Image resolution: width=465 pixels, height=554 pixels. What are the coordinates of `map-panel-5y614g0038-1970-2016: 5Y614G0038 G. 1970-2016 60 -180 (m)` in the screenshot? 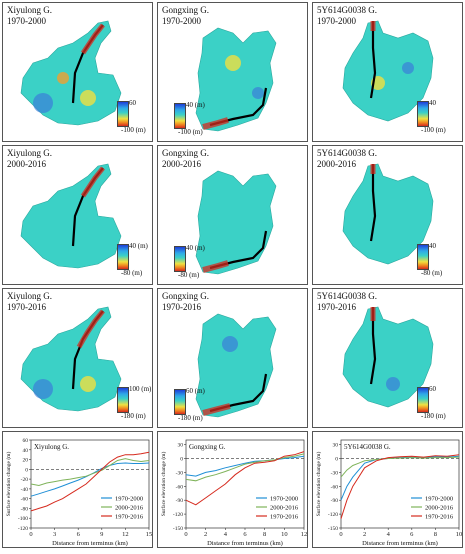 It's located at (387, 358).